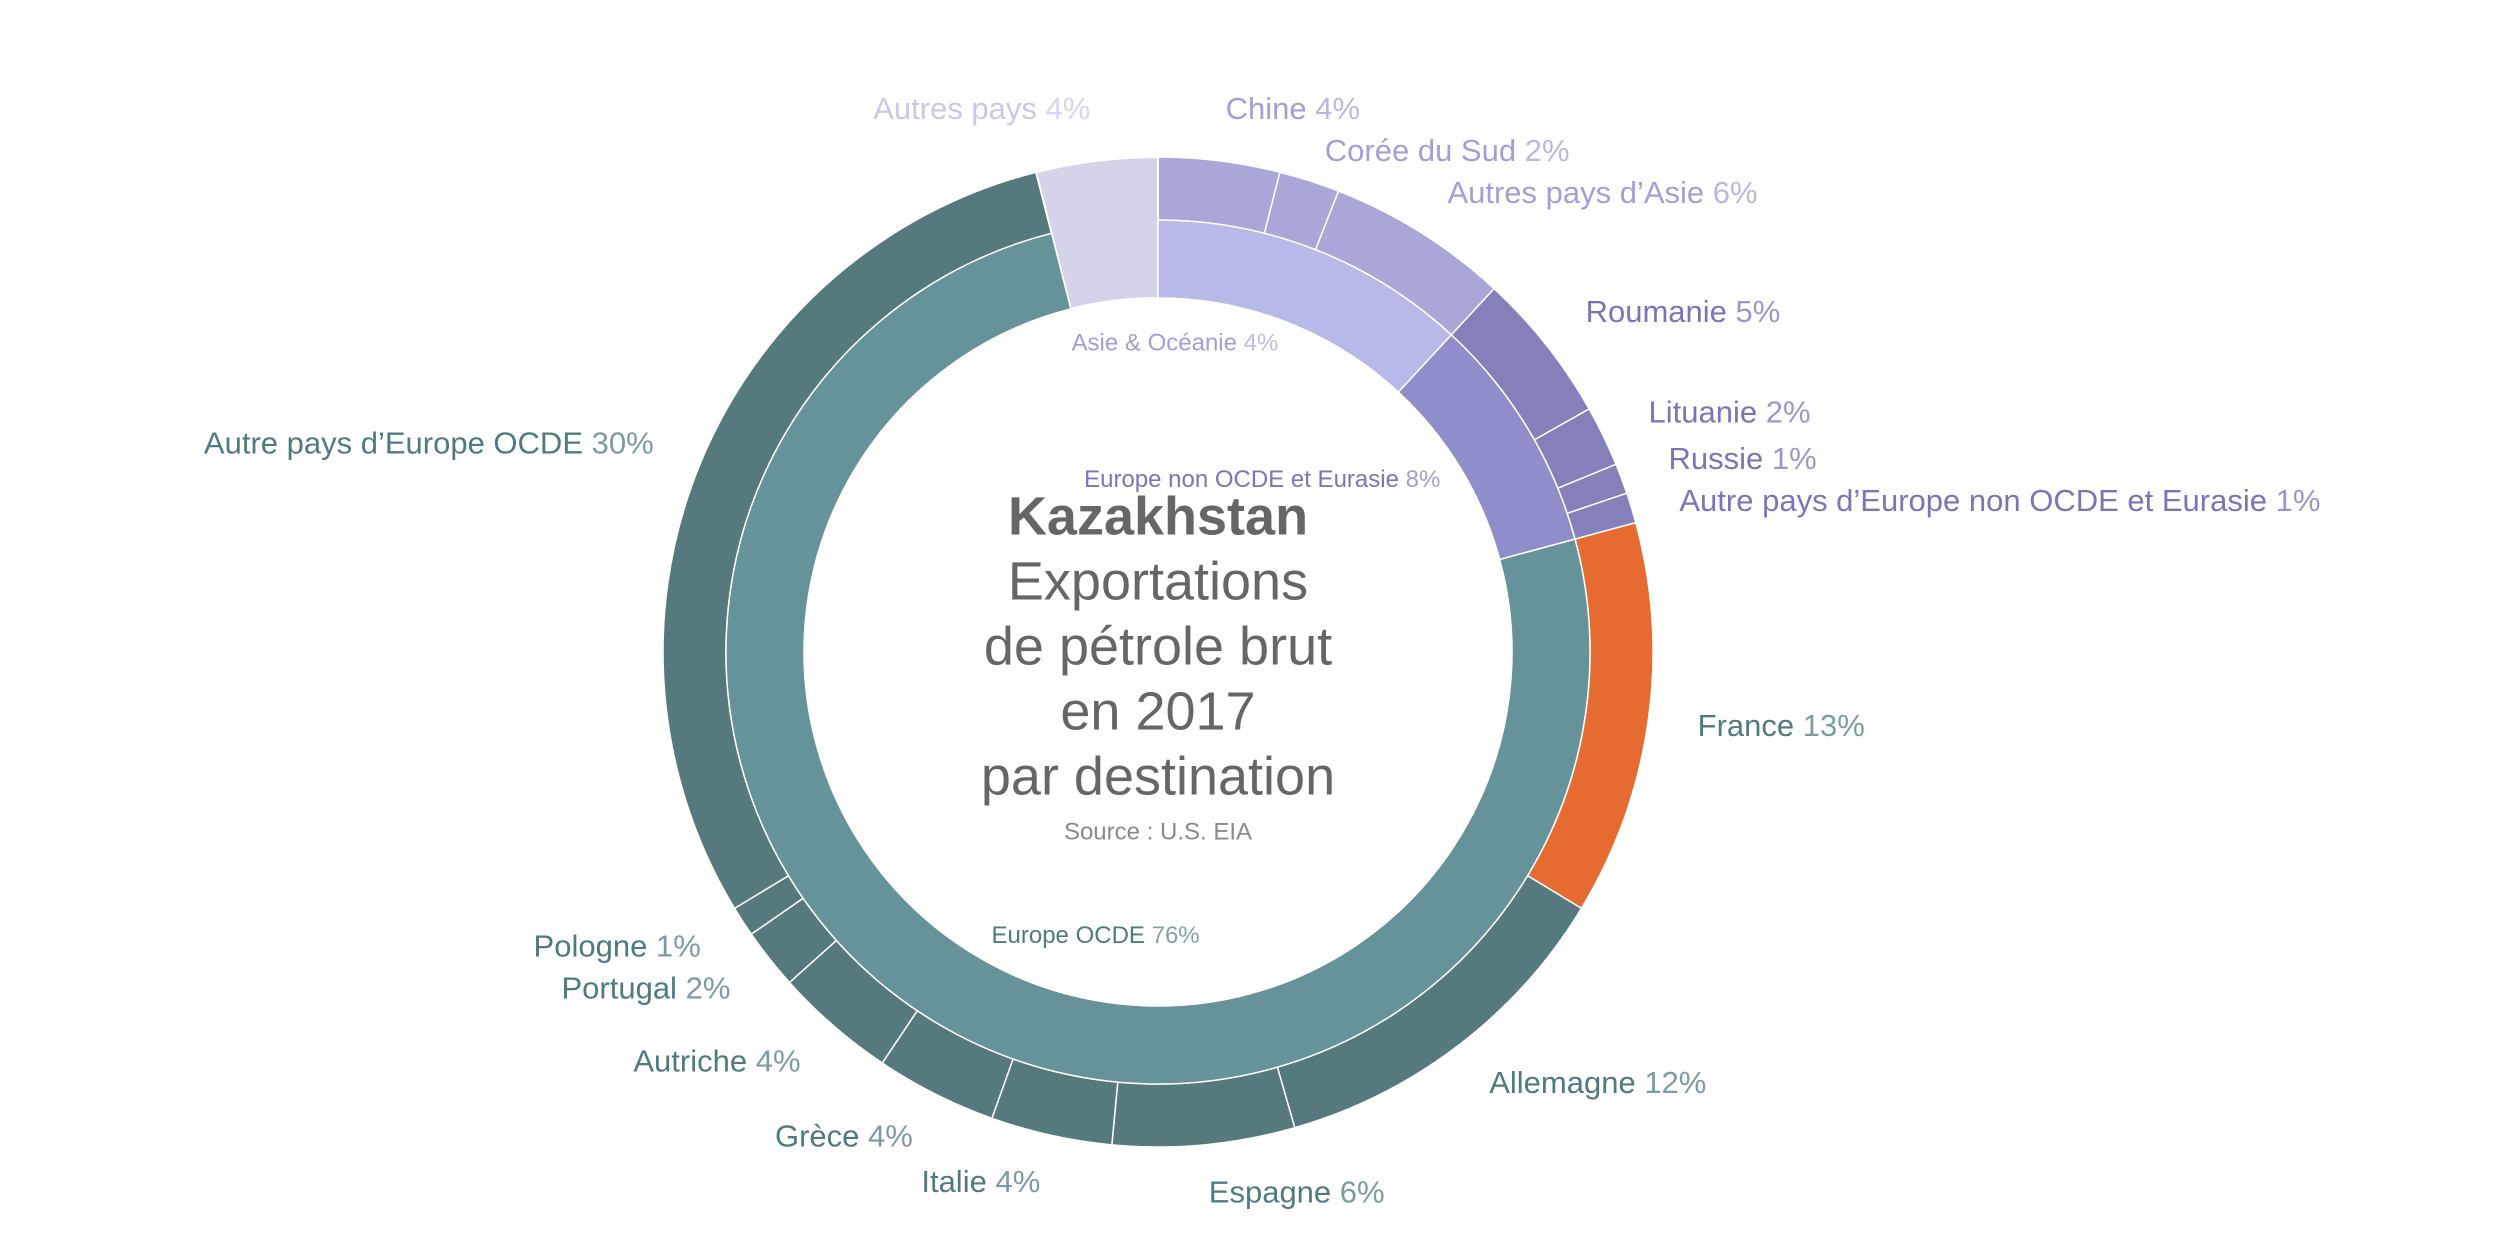 The width and height of the screenshot is (2500, 1250). I want to click on group-label: Europe non OCDE et Eurasie 8%, so click(1262, 479).